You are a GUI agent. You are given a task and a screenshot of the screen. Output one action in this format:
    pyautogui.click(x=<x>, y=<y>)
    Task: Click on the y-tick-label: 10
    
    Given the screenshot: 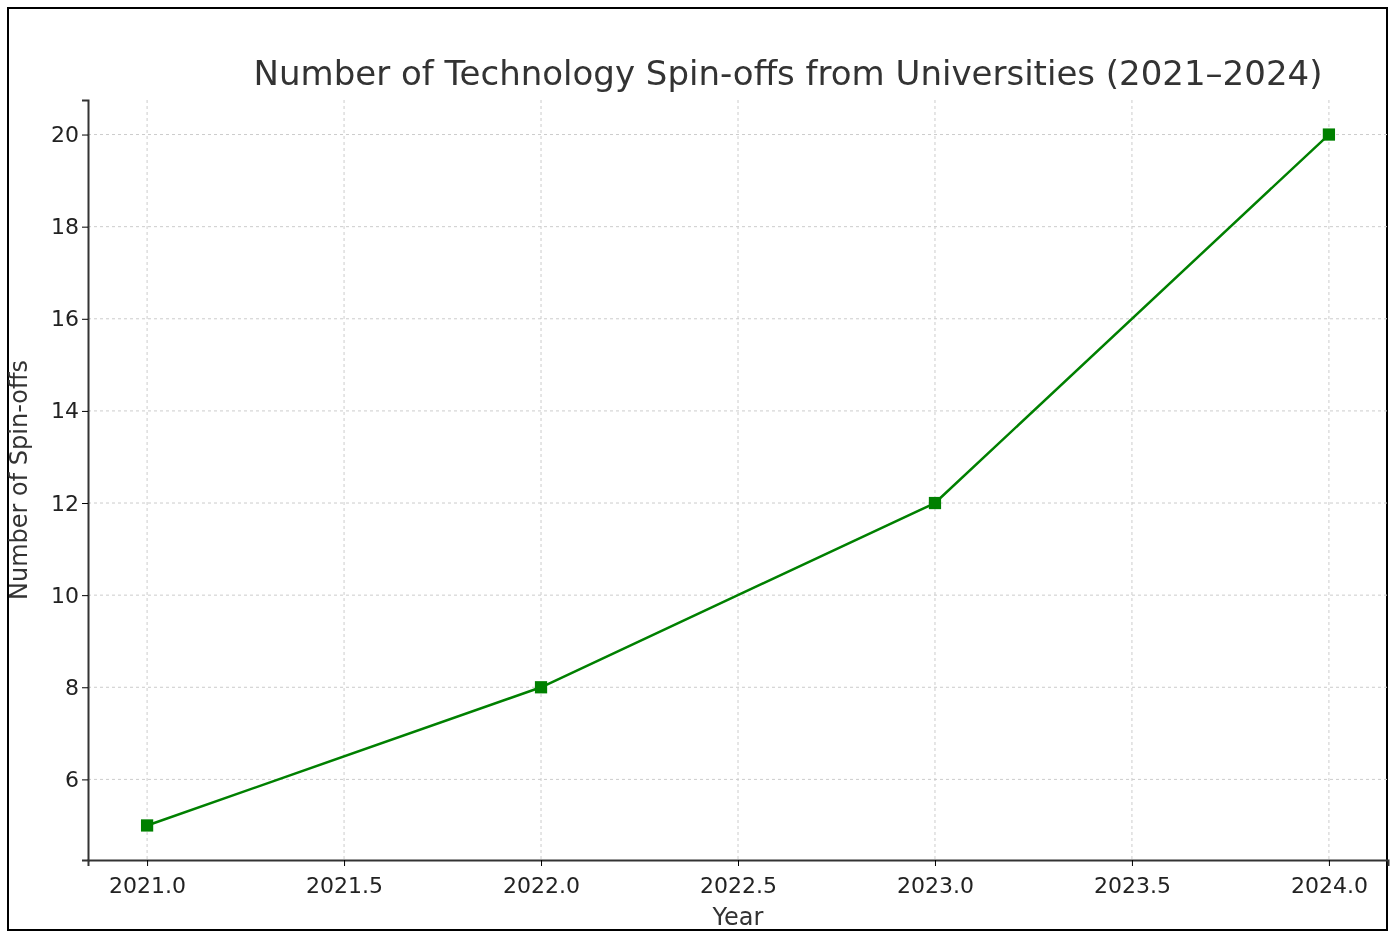 What is the action you would take?
    pyautogui.click(x=65, y=595)
    